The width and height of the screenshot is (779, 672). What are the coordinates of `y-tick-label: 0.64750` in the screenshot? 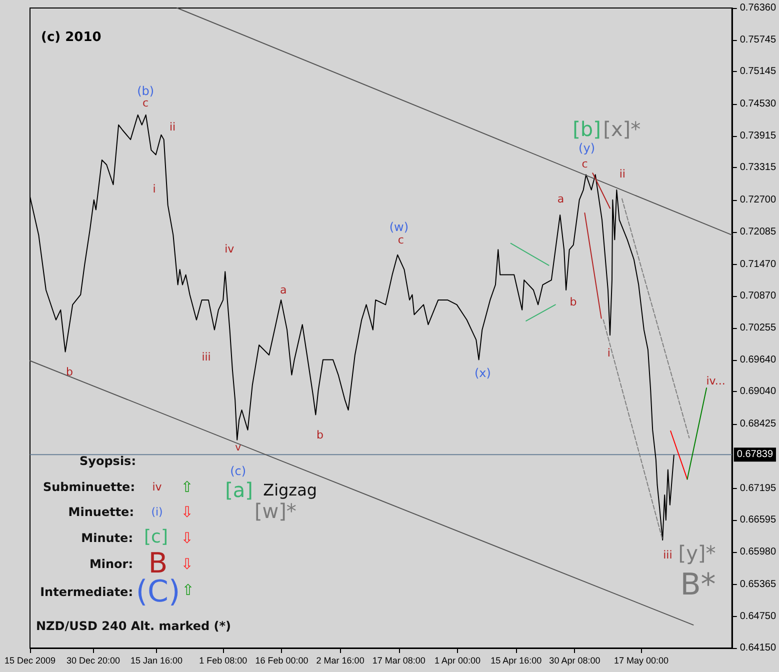 It's located at (758, 616).